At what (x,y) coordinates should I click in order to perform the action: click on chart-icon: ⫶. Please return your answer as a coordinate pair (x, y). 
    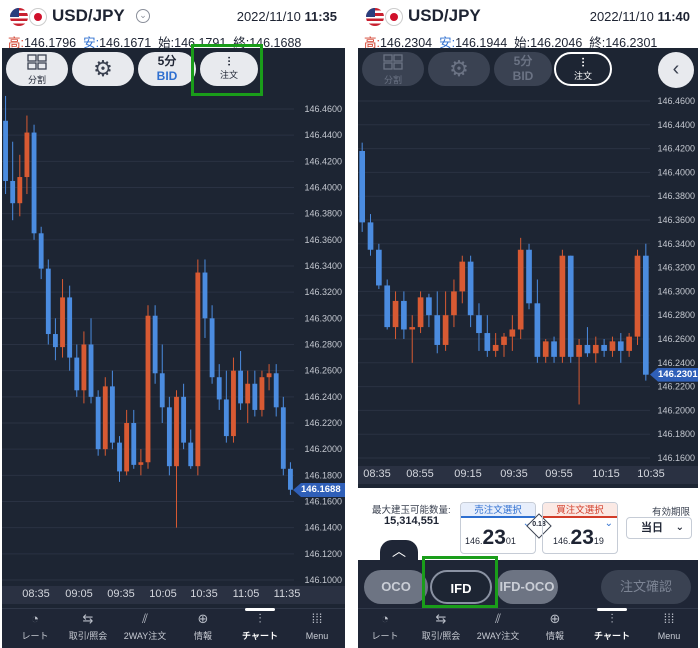
    Looking at the image, I should click on (612, 618).